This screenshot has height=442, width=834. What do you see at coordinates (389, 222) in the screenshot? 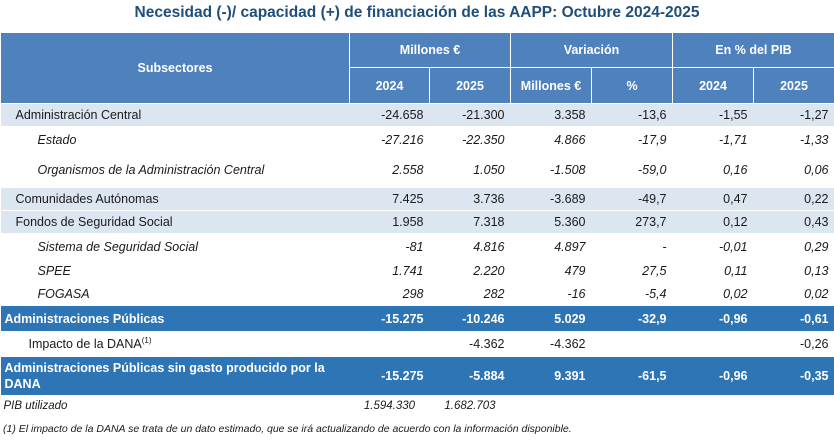
I see `cell-2024: 1.958` at bounding box center [389, 222].